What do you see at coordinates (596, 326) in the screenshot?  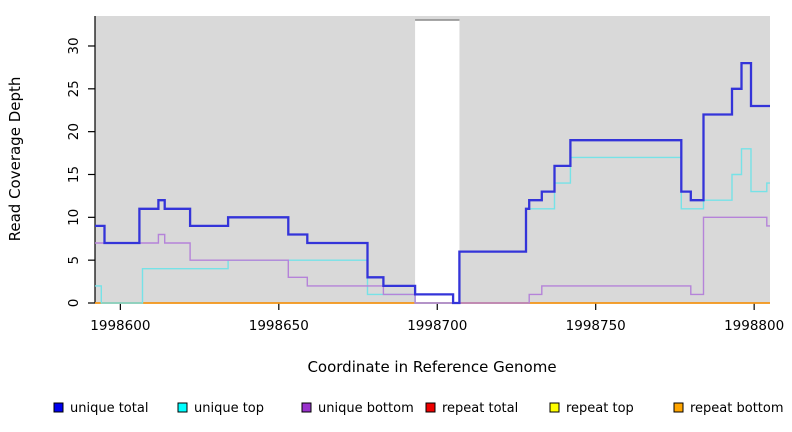 I see `x-tick-label: 1998750` at bounding box center [596, 326].